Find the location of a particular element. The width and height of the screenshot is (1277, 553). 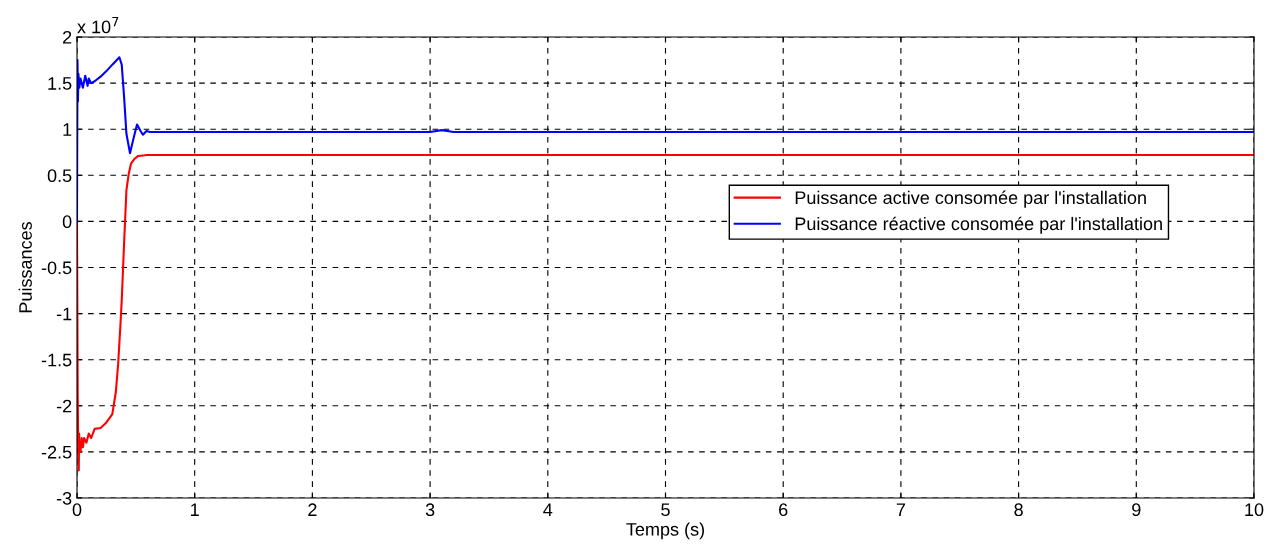

y-tick-label: 2 is located at coordinates (67, 37).